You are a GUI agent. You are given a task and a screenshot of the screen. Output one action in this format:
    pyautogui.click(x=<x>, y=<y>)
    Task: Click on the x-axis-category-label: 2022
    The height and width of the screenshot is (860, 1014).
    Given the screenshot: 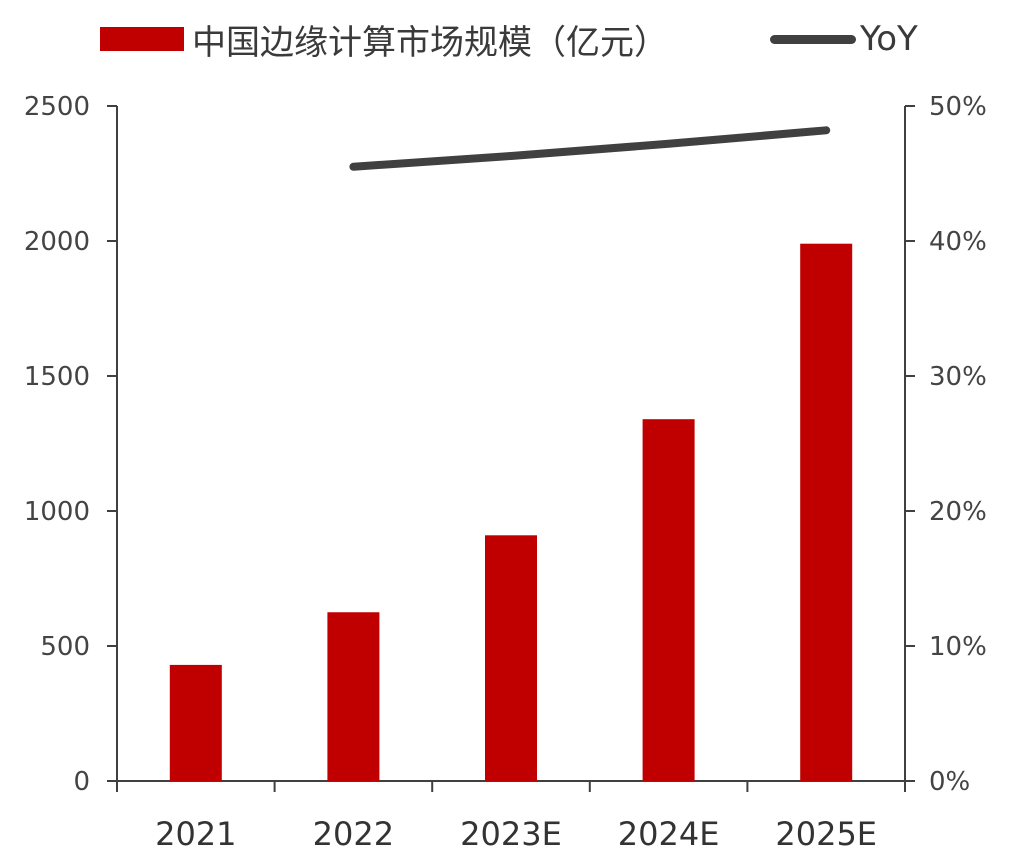 What is the action you would take?
    pyautogui.click(x=353, y=834)
    